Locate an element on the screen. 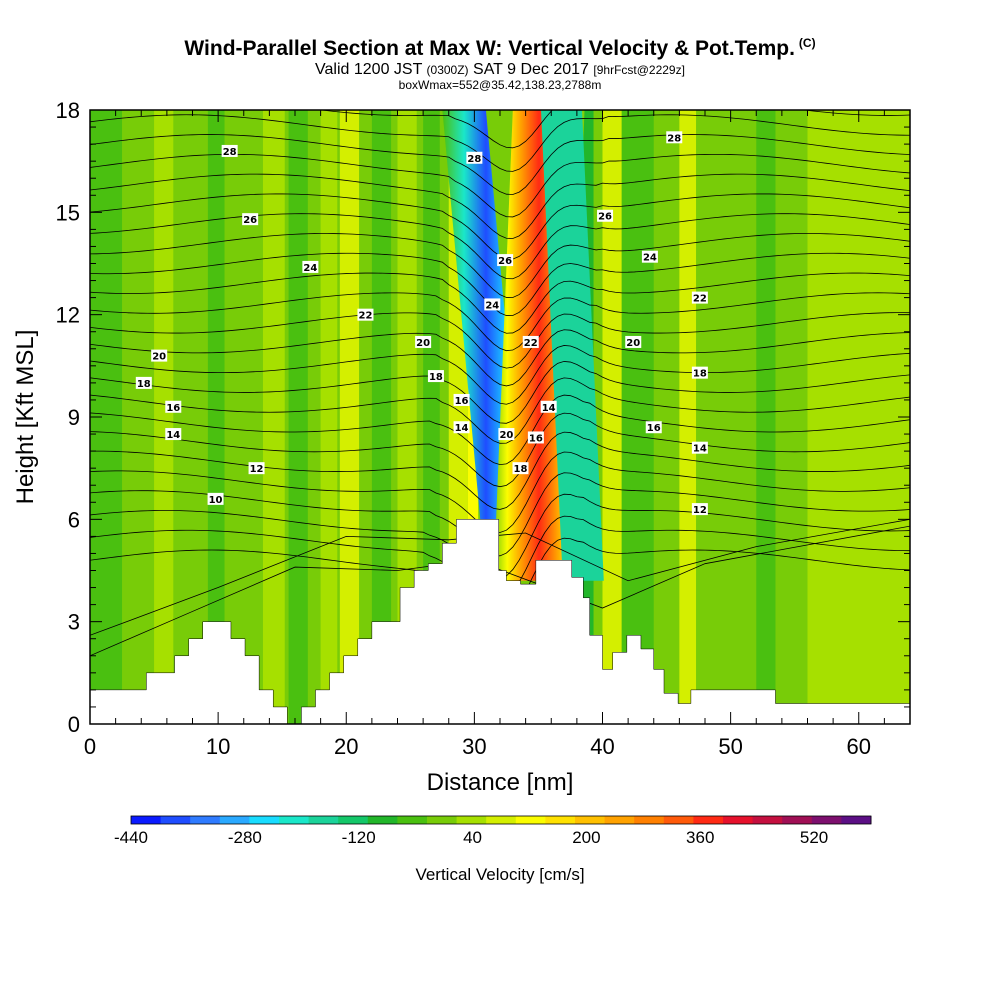  theta-label-9: 10 is located at coordinates (215, 499).